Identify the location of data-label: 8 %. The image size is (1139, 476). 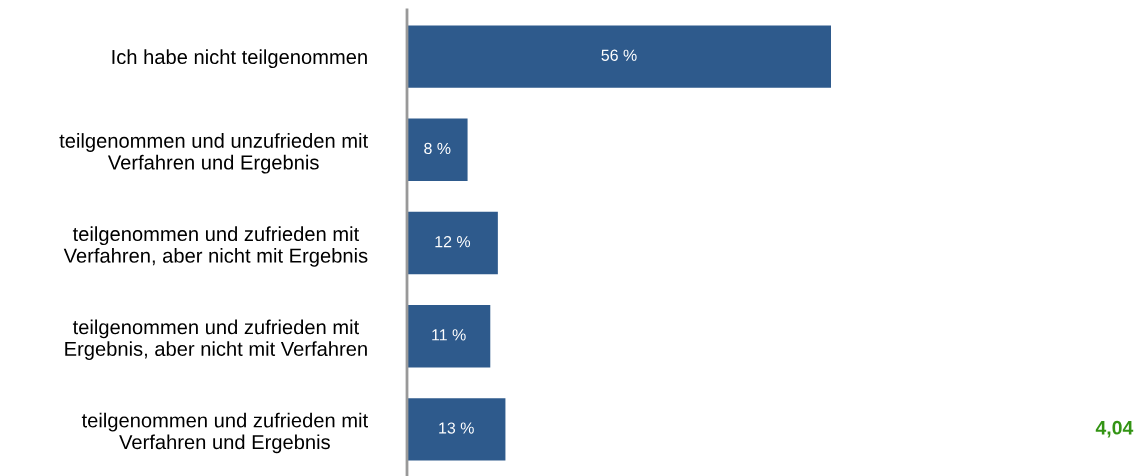
(437, 148).